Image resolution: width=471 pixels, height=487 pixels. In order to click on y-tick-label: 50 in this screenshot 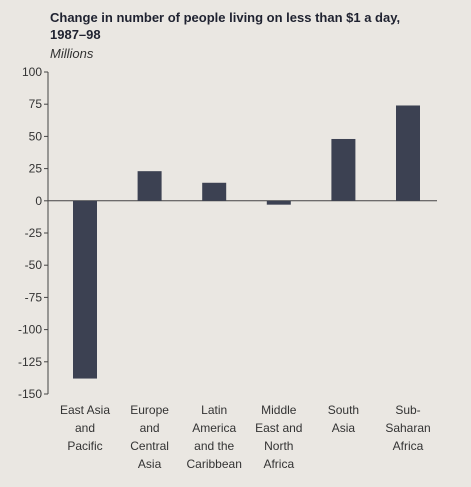, I will do `click(36, 136)`.